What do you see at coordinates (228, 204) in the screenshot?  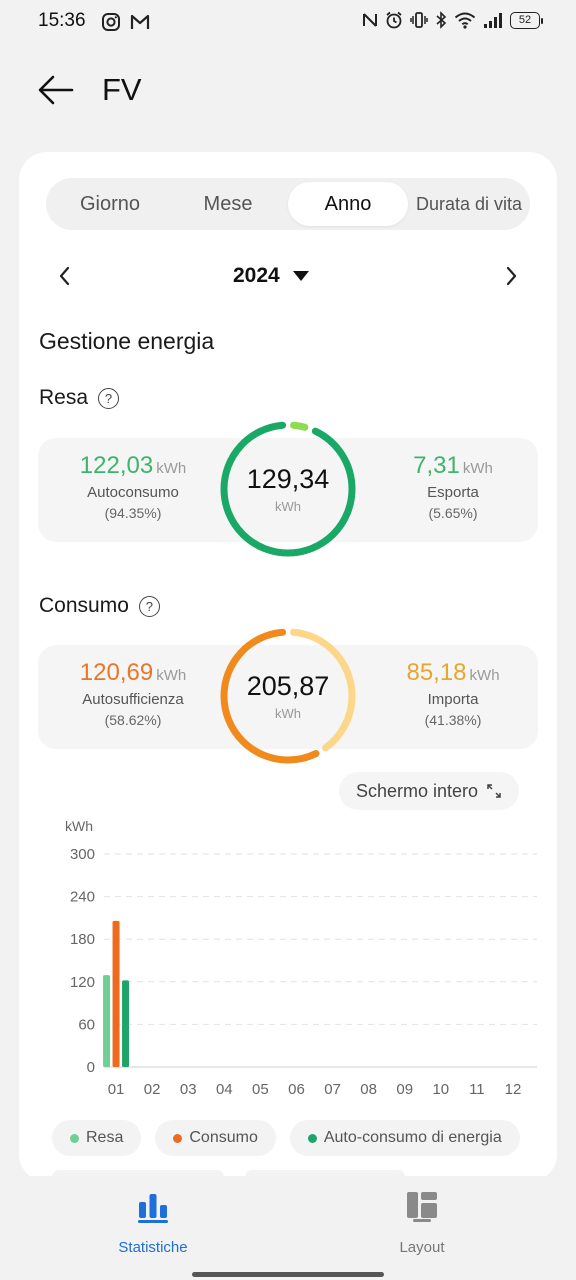 I see `tab-mese: Mese` at bounding box center [228, 204].